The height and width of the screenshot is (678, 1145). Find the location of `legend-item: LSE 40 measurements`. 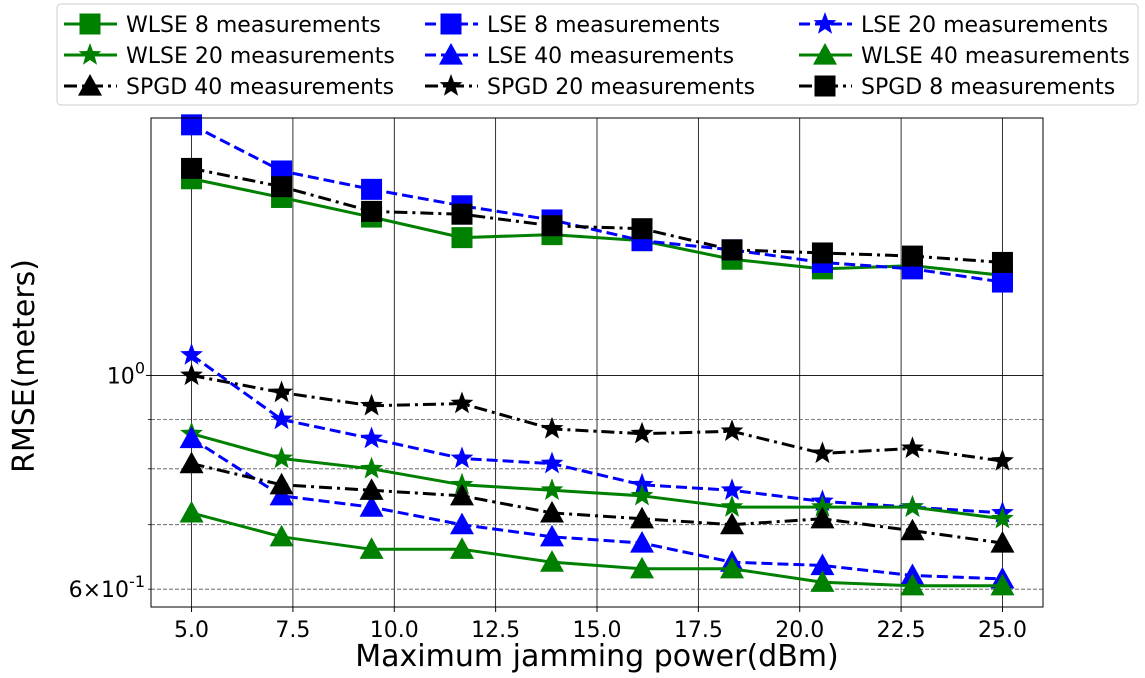

legend-item: LSE 40 measurements is located at coordinates (579, 56).